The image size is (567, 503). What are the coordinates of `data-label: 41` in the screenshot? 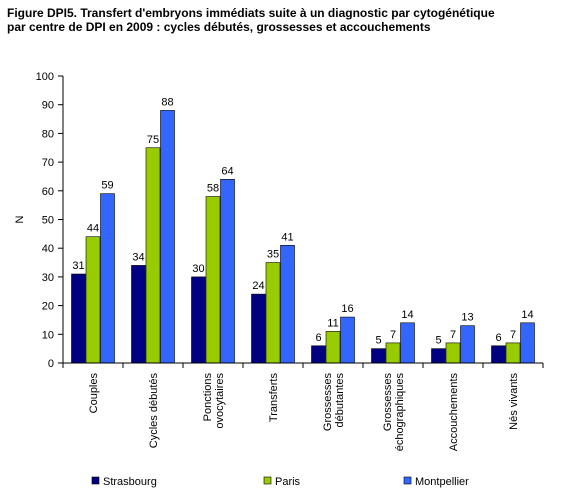 It's located at (287, 237).